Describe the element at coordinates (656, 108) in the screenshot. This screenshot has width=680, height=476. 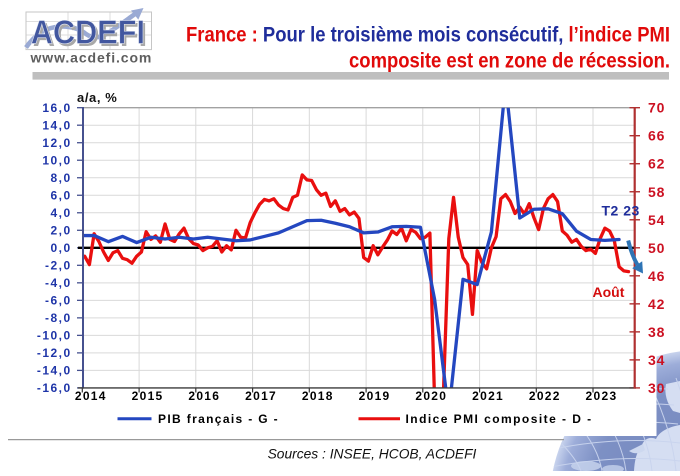
I see `svg-text: 70` at that location.